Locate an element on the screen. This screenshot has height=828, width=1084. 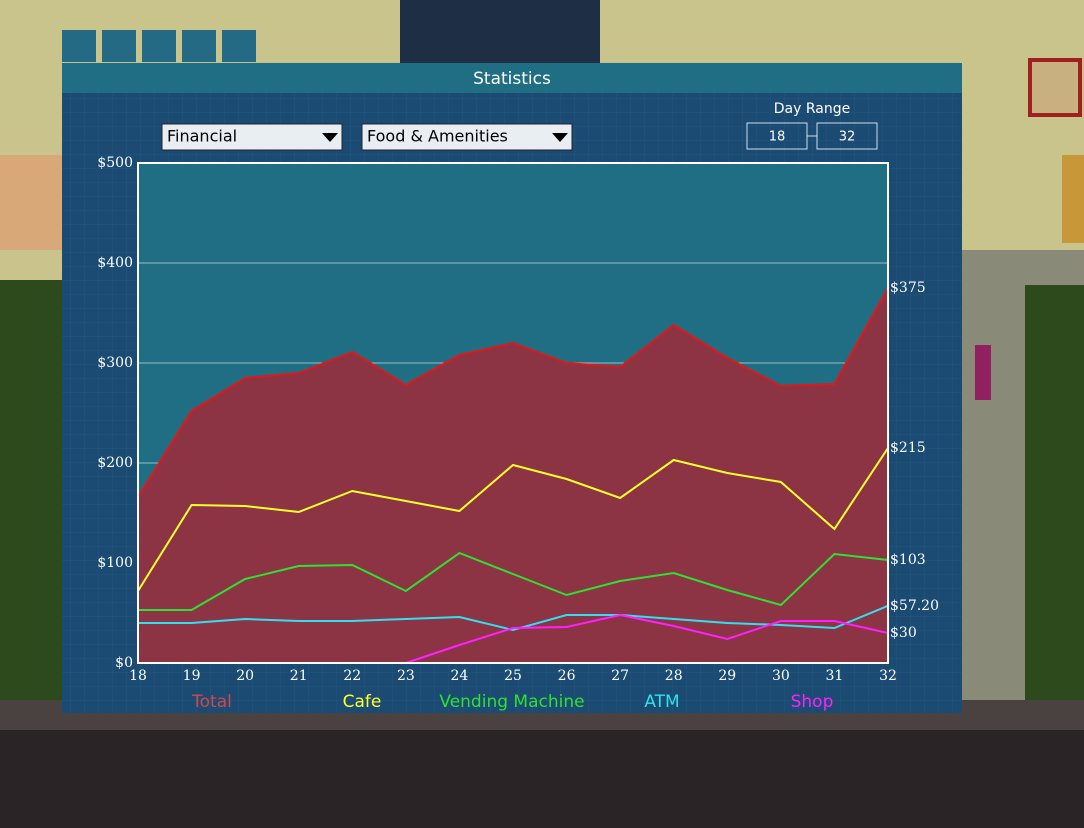
icon-finance is located at coordinates (79, 46).